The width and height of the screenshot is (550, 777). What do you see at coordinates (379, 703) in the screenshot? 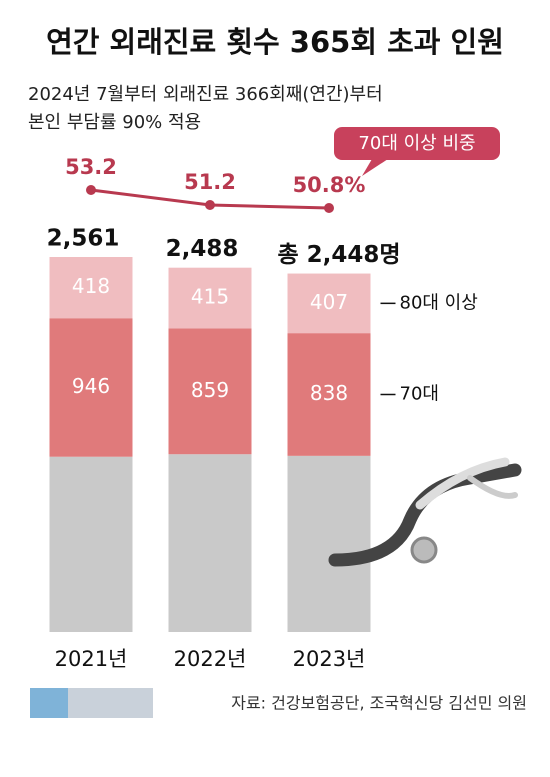
I see `source: 자료: 건강보험공단, 조국혁신당 김선민 의원` at bounding box center [379, 703].